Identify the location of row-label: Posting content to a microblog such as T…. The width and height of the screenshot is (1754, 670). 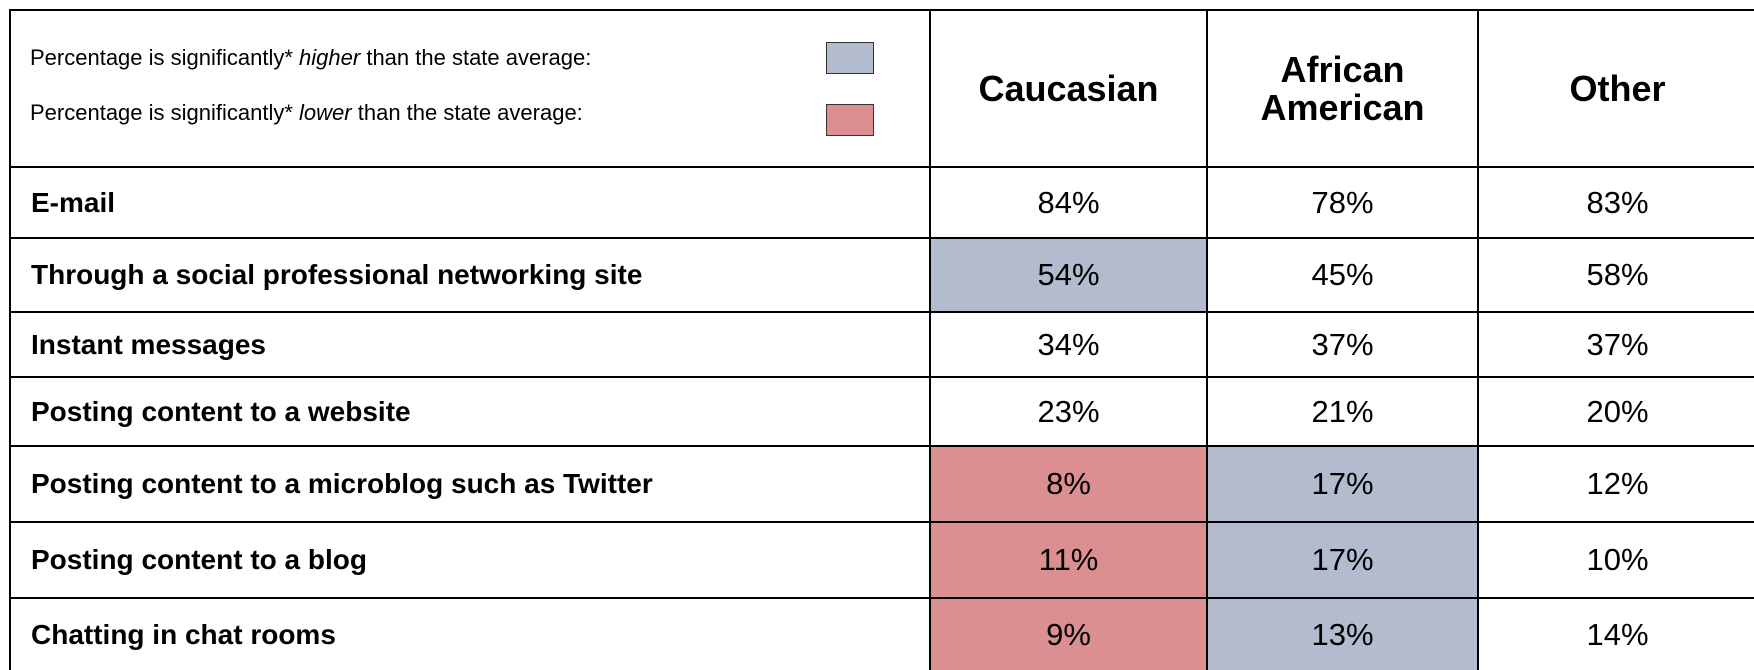
(469, 483).